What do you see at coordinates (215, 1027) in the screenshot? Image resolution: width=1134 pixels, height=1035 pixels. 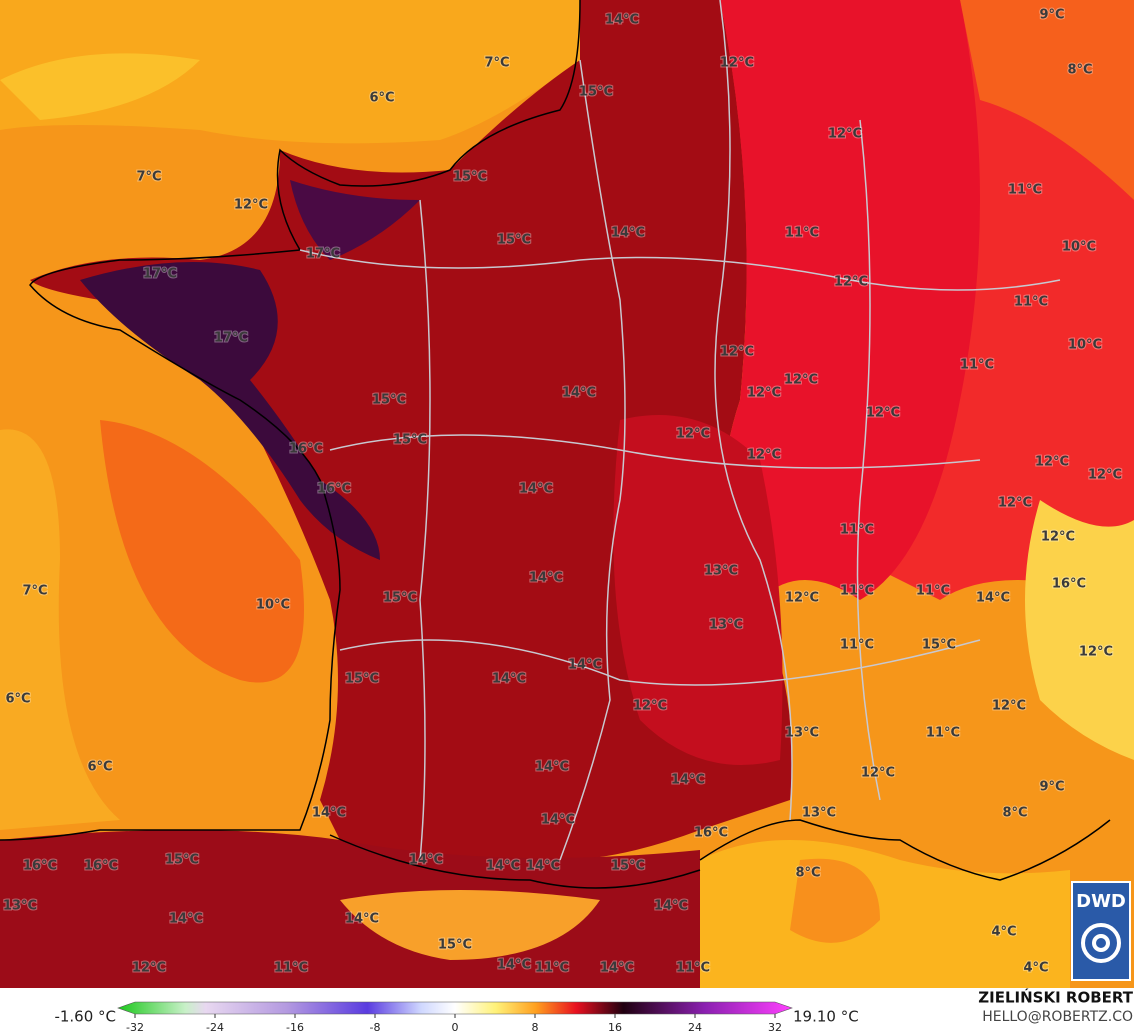 I see `colorbar-tick-label: -24` at bounding box center [215, 1027].